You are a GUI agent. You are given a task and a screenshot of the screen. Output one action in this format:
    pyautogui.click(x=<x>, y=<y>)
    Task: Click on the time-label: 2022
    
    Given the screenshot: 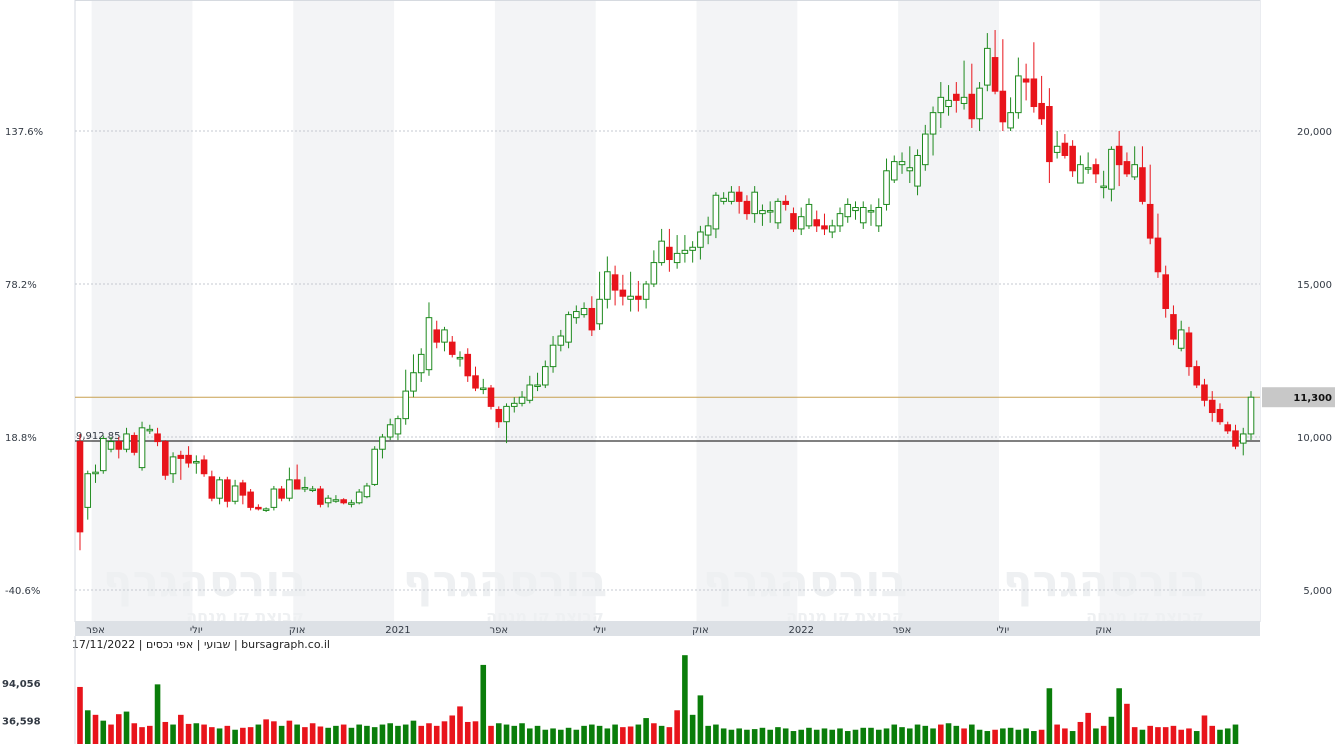 What is the action you would take?
    pyautogui.click(x=800, y=630)
    